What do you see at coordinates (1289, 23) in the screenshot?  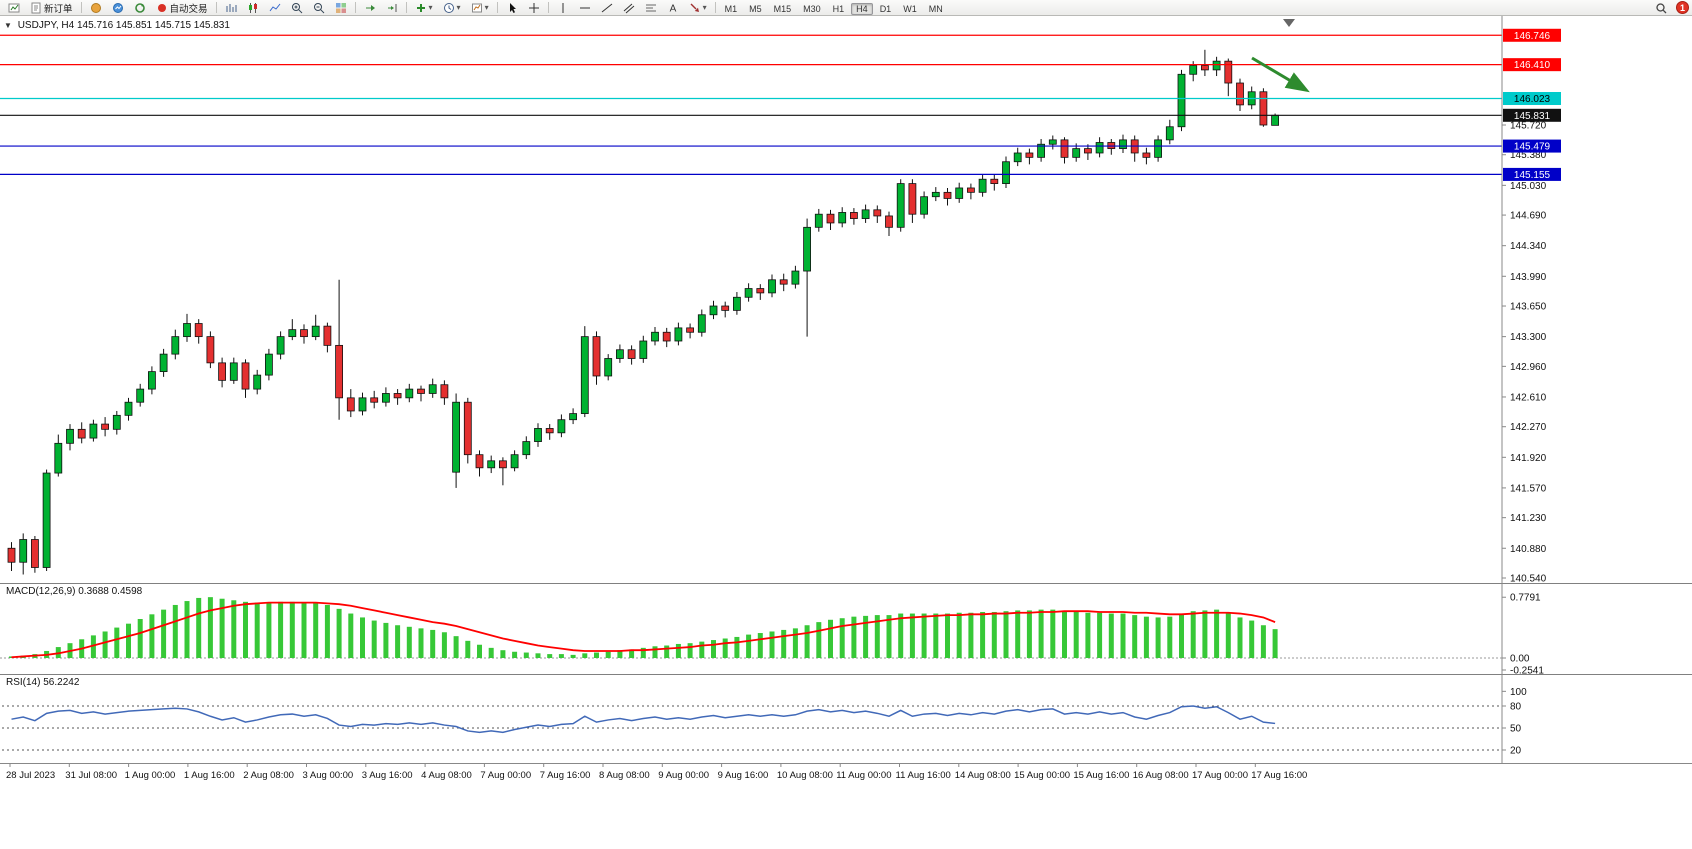 I see `chart-shift-marker` at bounding box center [1289, 23].